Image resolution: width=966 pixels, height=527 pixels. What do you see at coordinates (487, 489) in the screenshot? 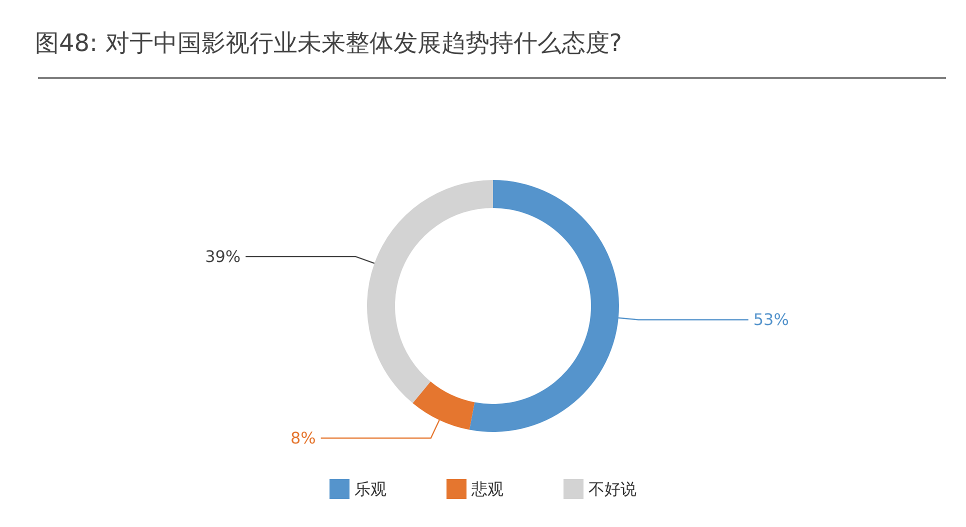
I see `legend-label: 悲观` at bounding box center [487, 489].